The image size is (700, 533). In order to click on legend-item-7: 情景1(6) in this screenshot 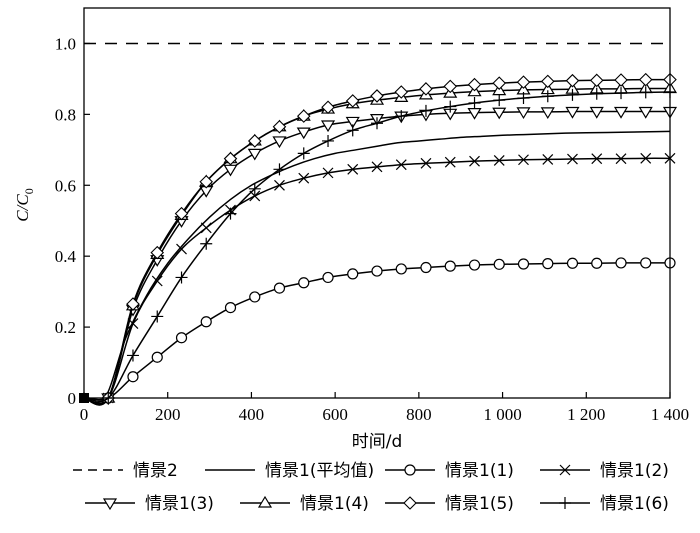, I will do `click(604, 504)`.